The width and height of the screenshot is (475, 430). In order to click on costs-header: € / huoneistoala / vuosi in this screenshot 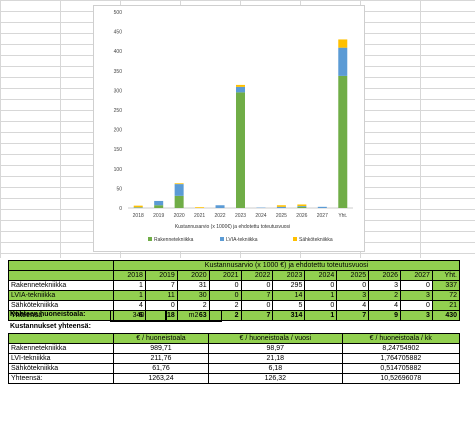, I will do `click(275, 338)`.